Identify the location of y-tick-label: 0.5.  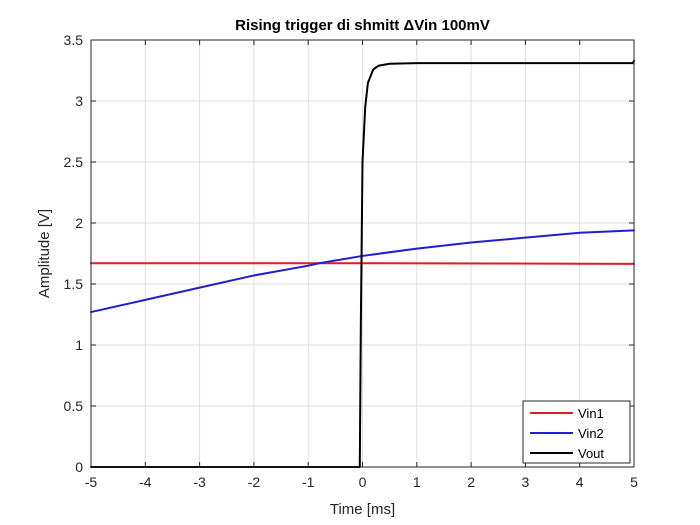
(74, 406).